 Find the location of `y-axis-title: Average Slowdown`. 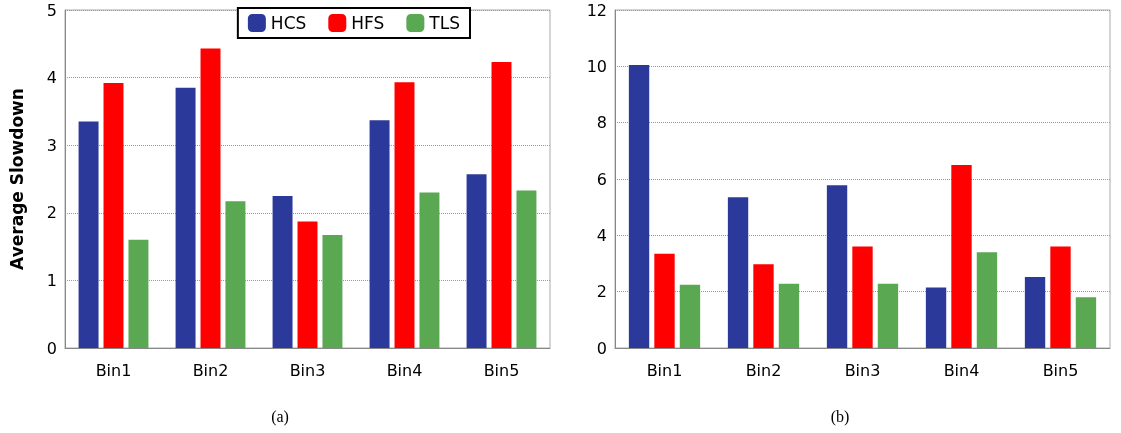

y-axis-title: Average Slowdown is located at coordinates (16, 179).